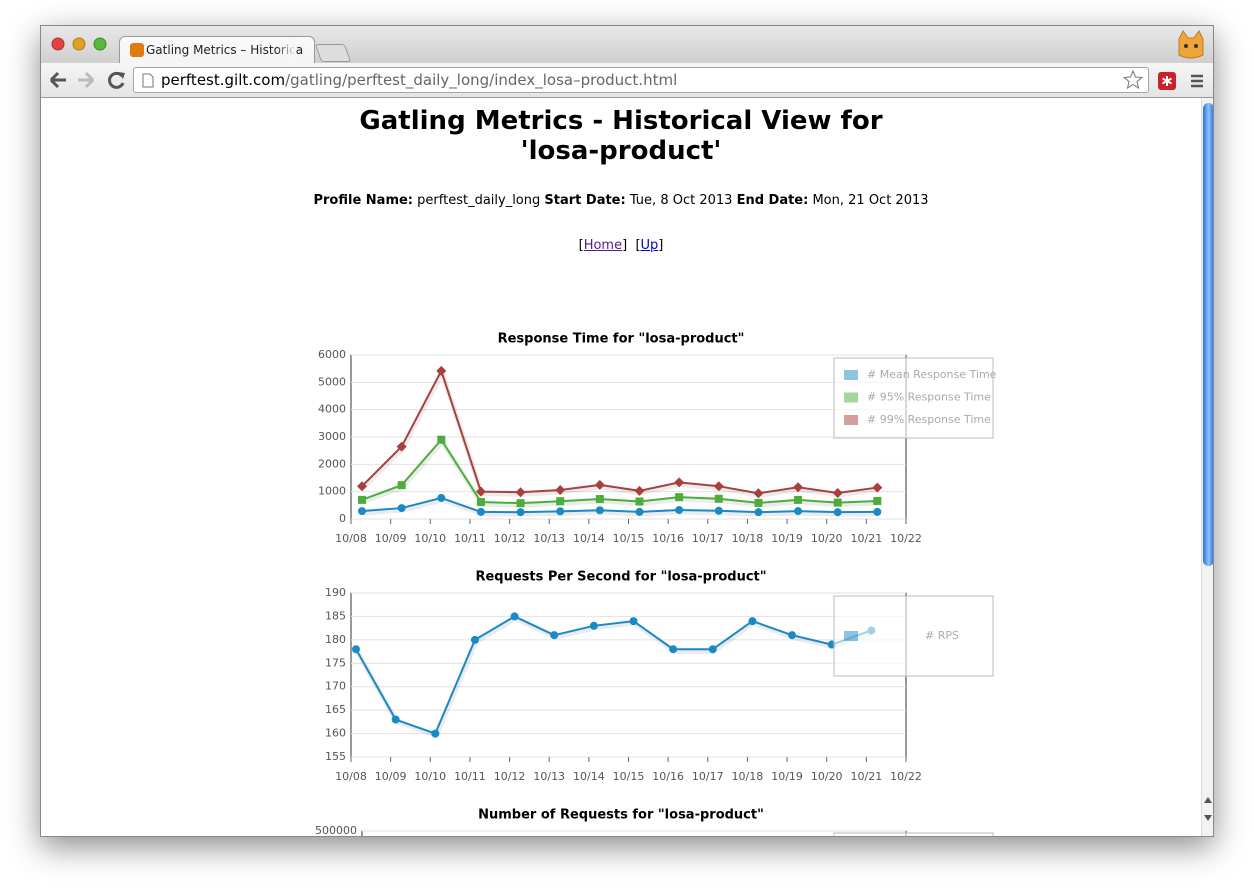  What do you see at coordinates (335, 592) in the screenshot?
I see `y-tick-label: 190` at bounding box center [335, 592].